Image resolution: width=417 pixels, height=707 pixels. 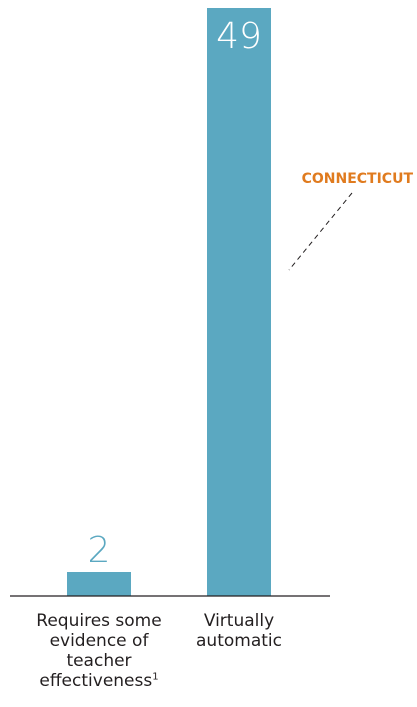 I want to click on category-label-virtually-automatic: Virtually automatic, so click(x=239, y=631).